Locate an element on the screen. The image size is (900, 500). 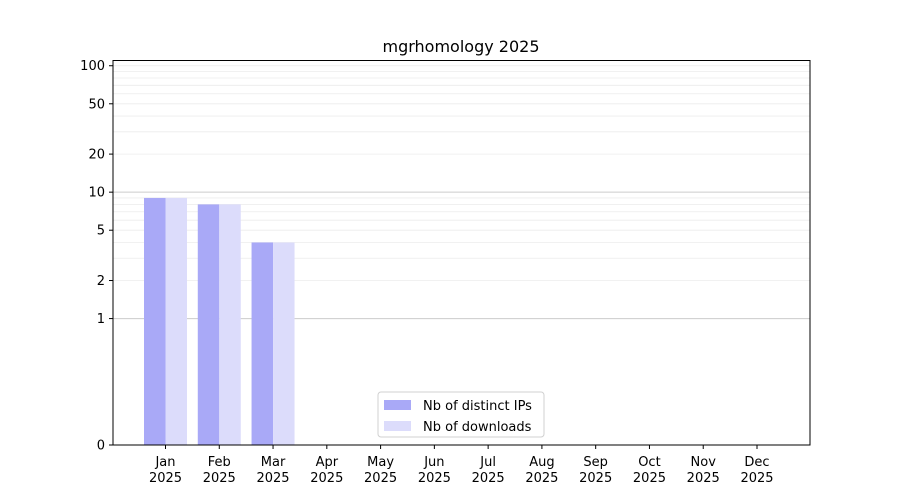
x-tick-label-month: May is located at coordinates (380, 462).